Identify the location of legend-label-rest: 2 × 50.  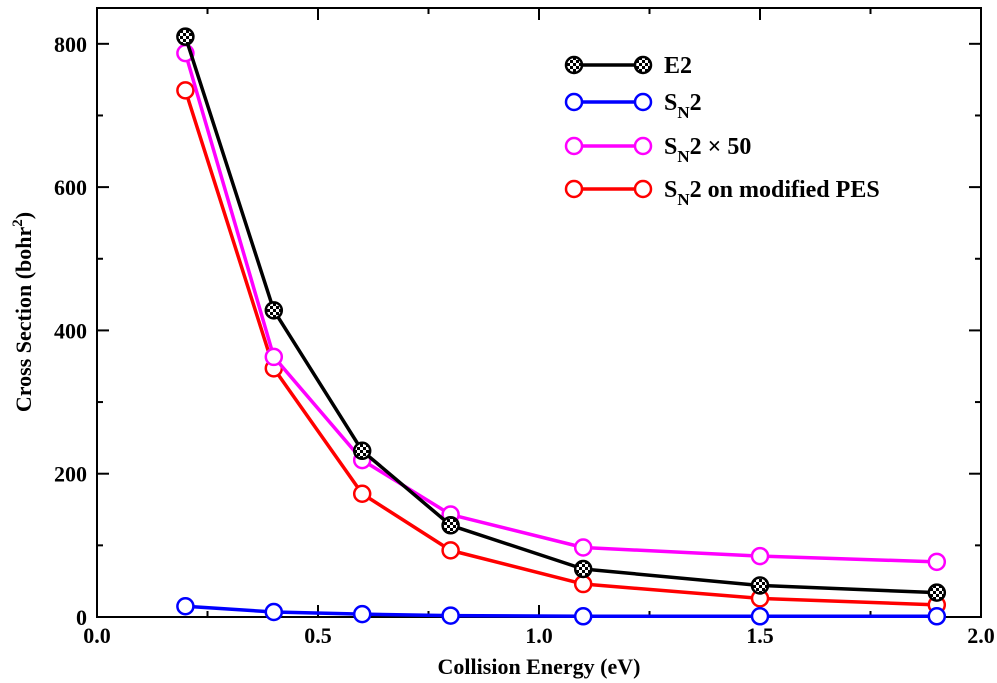
(721, 147).